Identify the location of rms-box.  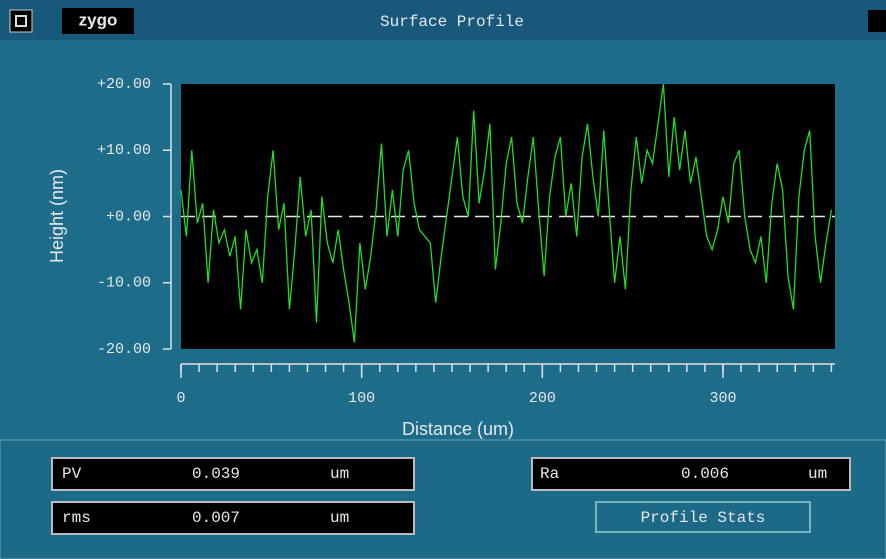
(233, 518).